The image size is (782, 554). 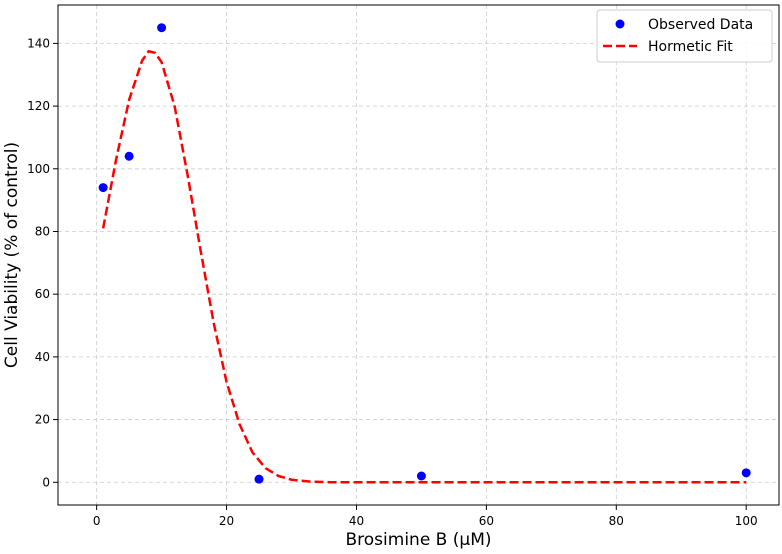 I want to click on x-axis-title: Brosimine B (μM), so click(x=419, y=540).